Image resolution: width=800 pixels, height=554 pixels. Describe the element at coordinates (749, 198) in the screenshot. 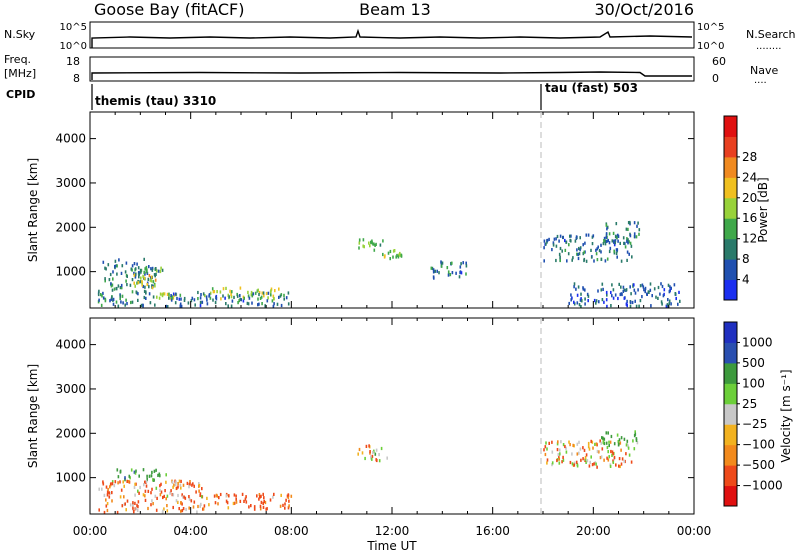

I see `power-colorbar-tick-label-4: 20` at that location.